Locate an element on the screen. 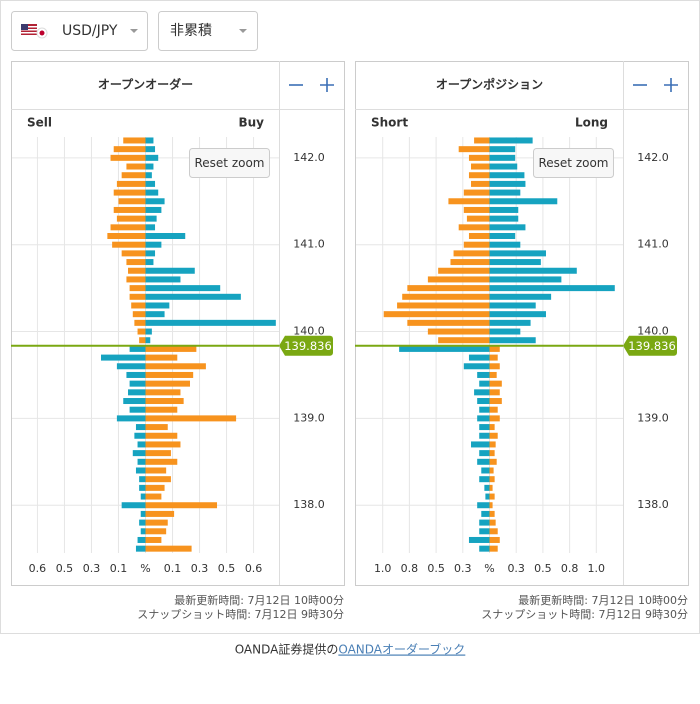 The image size is (700, 704). mode-label: 非累積 is located at coordinates (191, 31).